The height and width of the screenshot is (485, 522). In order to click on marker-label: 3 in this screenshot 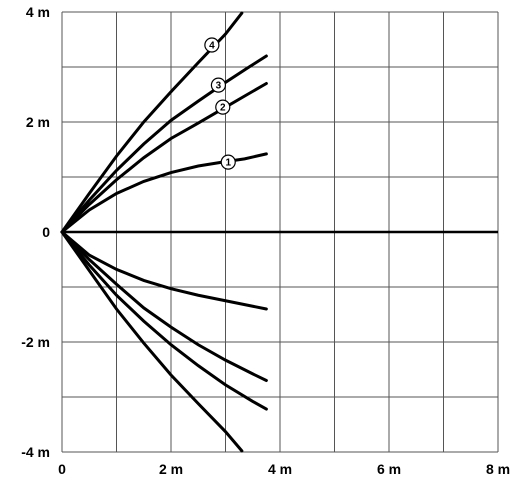, I will do `click(219, 86)`.